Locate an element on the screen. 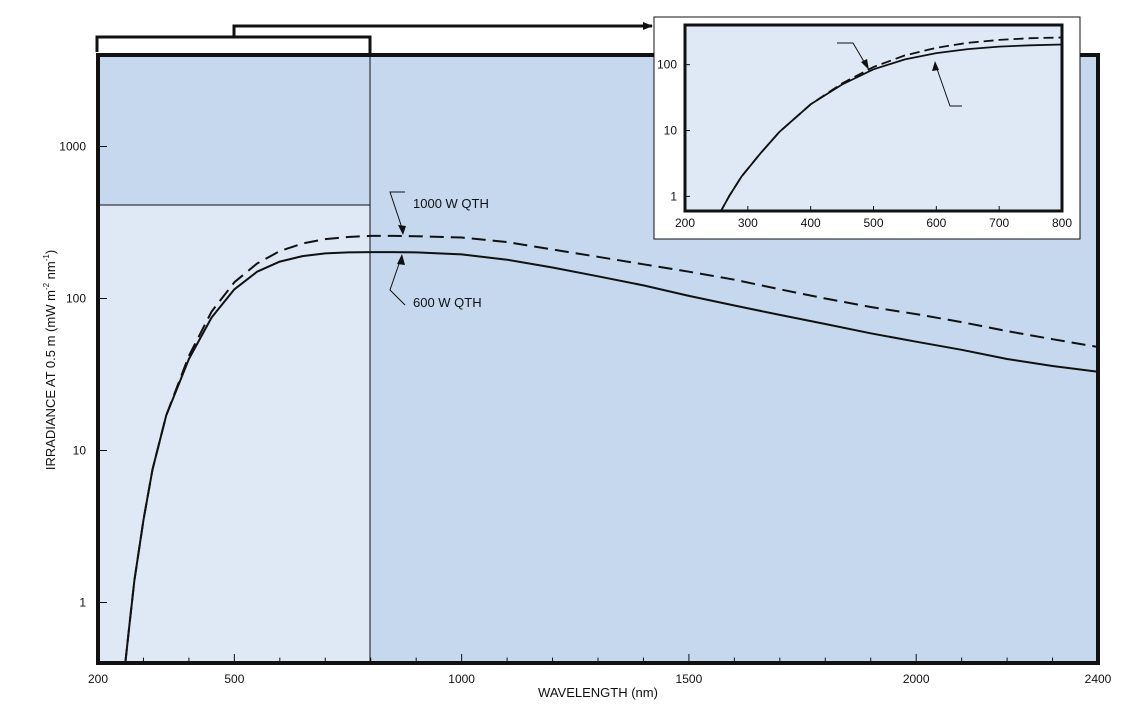 The image size is (1133, 719). inset-x-tick-label: 800 is located at coordinates (1062, 223).